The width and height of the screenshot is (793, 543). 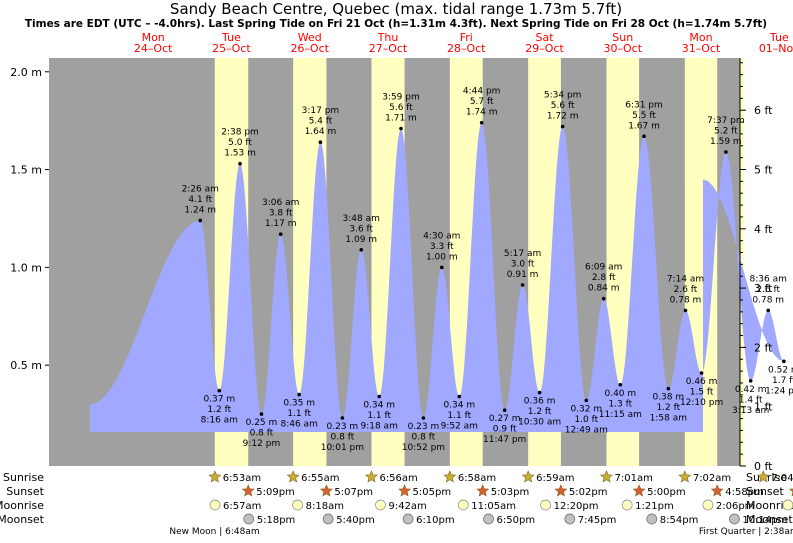 What do you see at coordinates (275, 492) in the screenshot?
I see `sunset-time: 5:09pm` at bounding box center [275, 492].